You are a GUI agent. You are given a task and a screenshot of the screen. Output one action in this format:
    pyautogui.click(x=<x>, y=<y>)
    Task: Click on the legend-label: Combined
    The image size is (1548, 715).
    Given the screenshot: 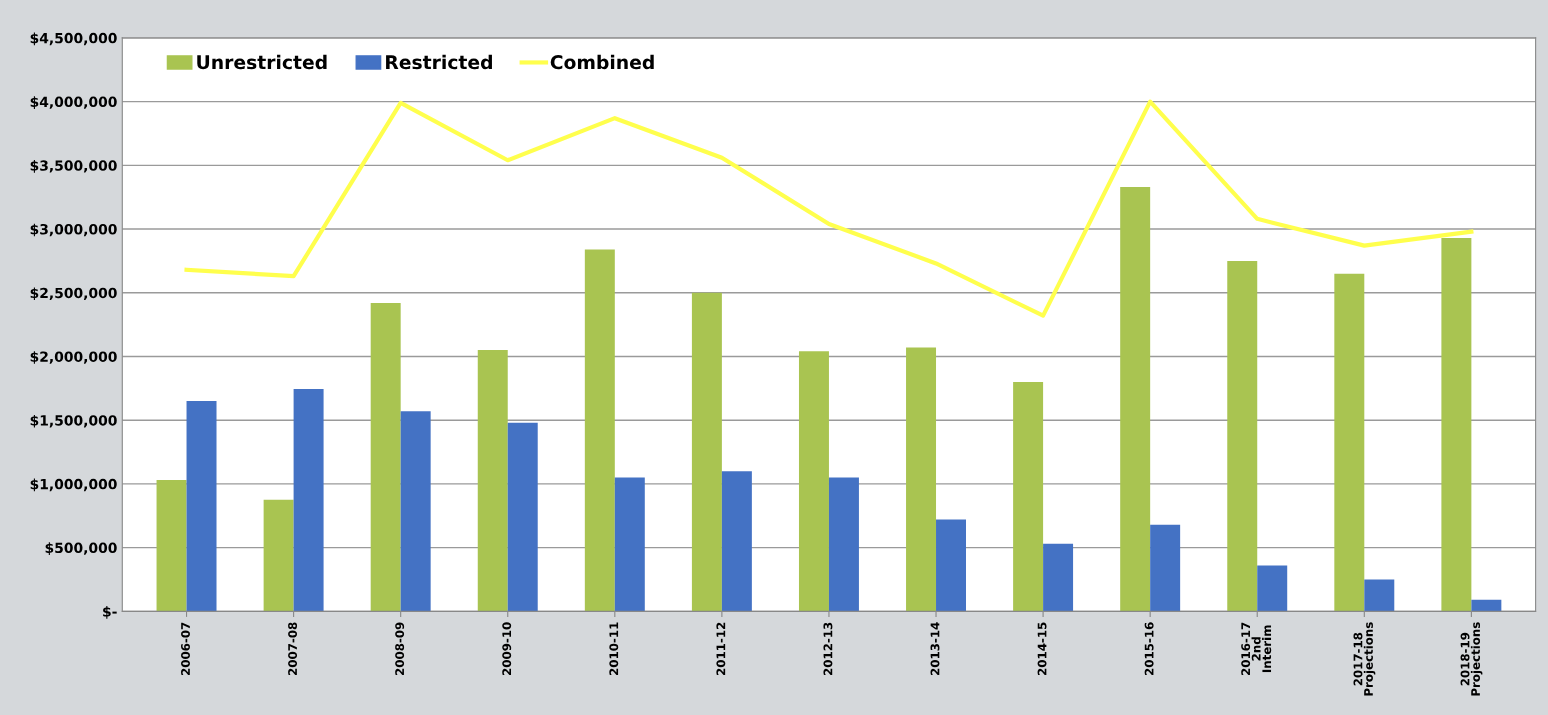 What is the action you would take?
    pyautogui.click(x=602, y=62)
    